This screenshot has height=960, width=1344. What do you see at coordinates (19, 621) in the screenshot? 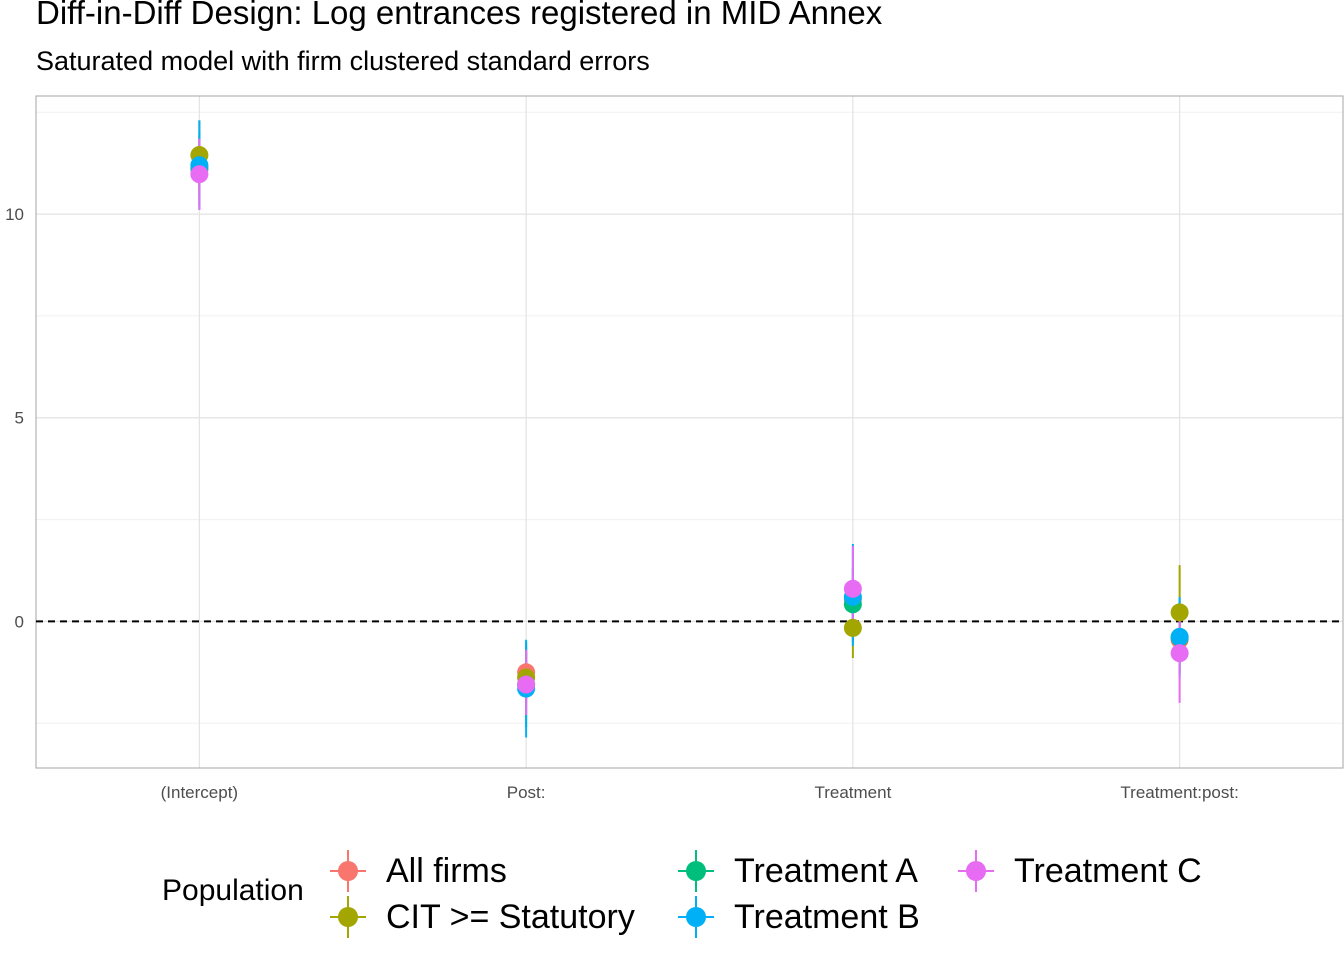
I see `y-tick-label: 0` at bounding box center [19, 621].